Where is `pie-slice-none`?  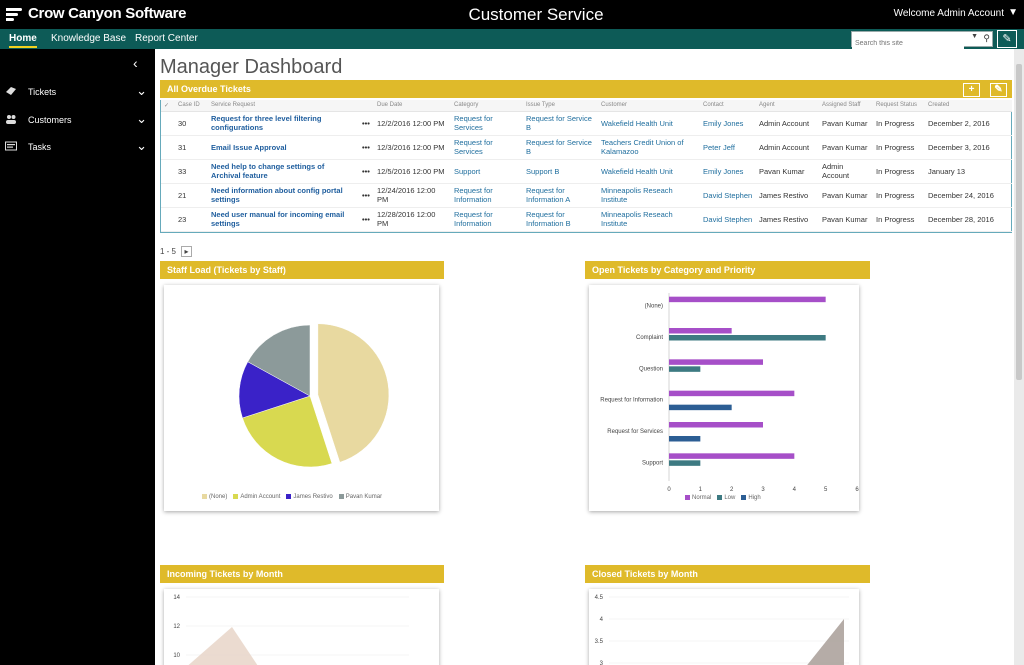 pie-slice-none is located at coordinates (353, 393).